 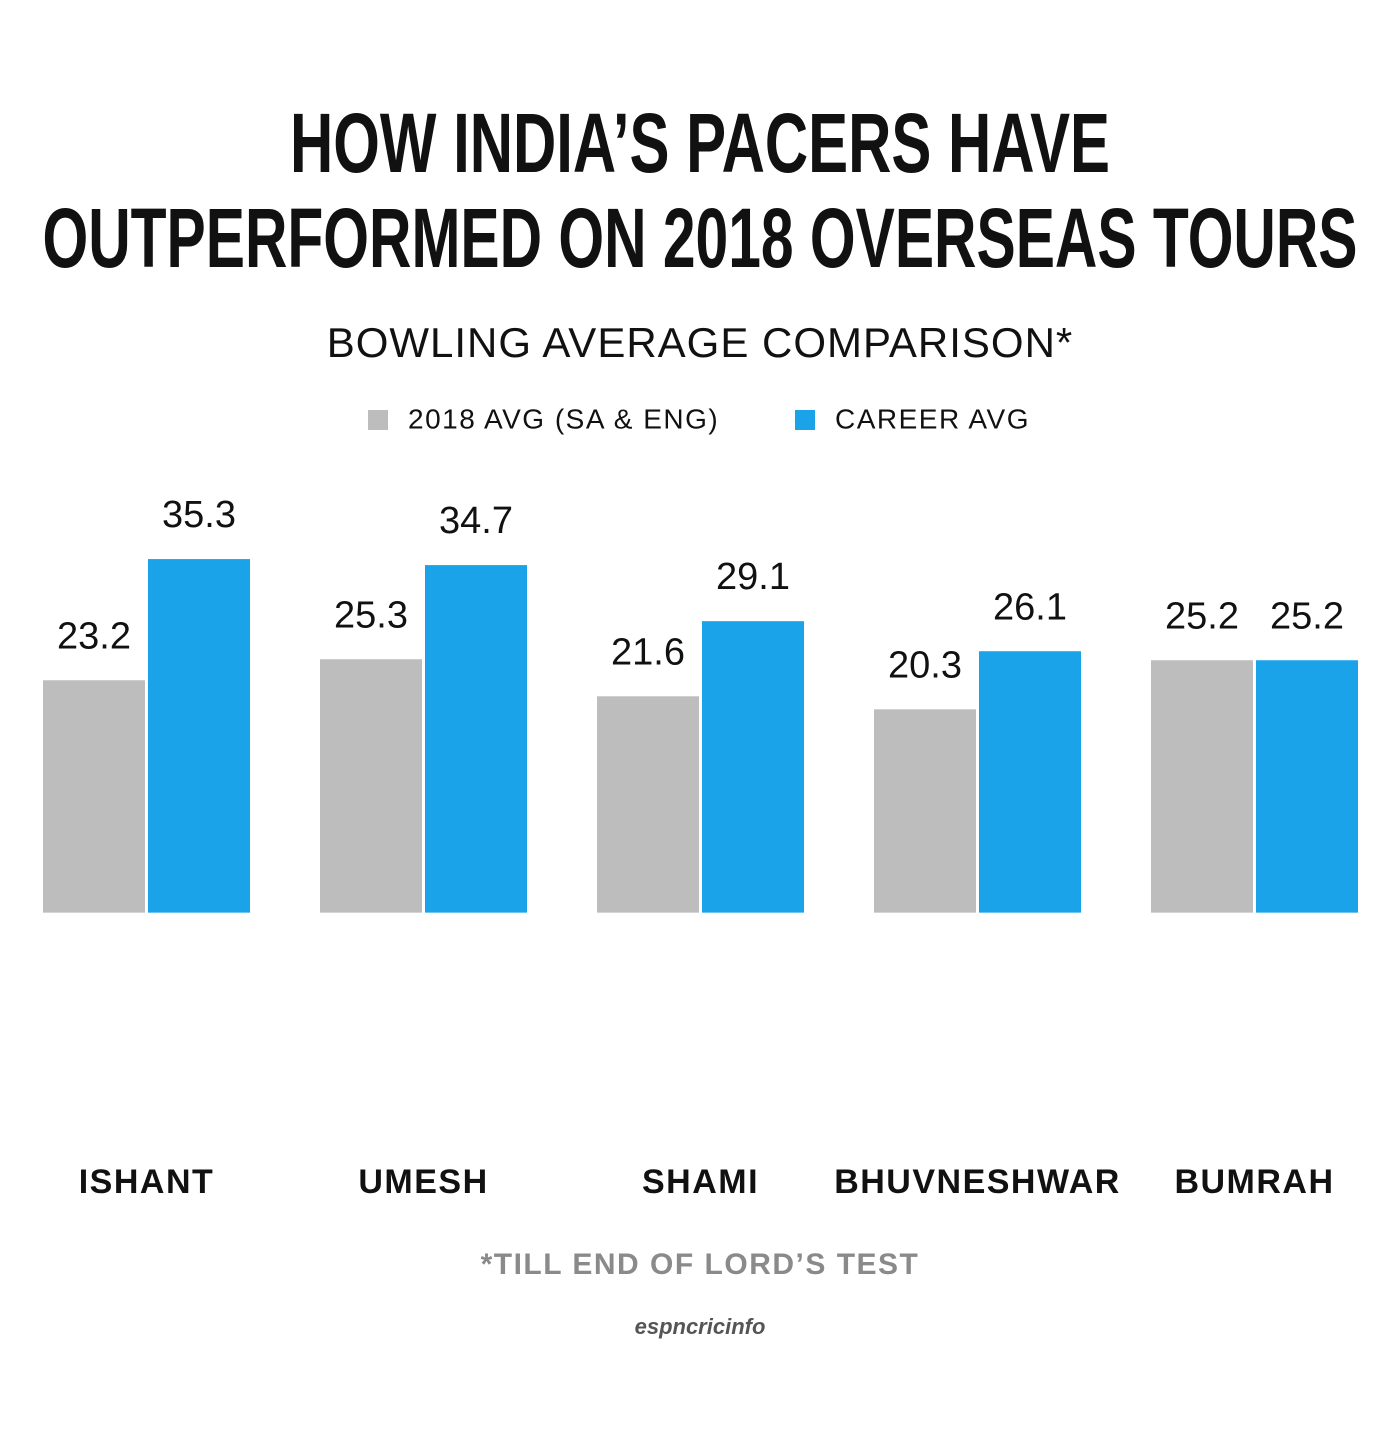 What do you see at coordinates (423, 1182) in the screenshot?
I see `x-tick-label: UMESH` at bounding box center [423, 1182].